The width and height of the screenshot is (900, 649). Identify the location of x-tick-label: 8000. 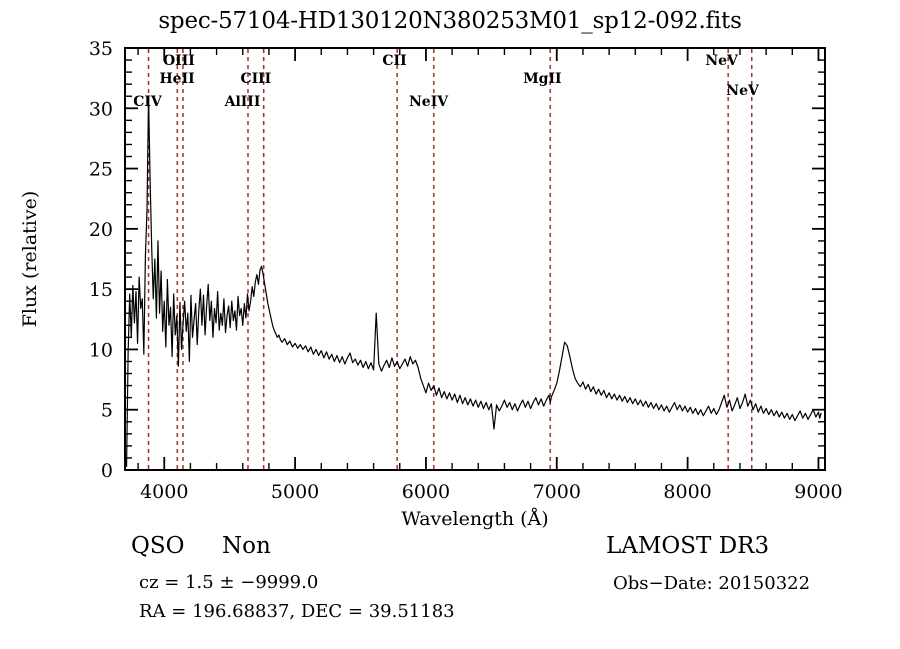
(687, 492).